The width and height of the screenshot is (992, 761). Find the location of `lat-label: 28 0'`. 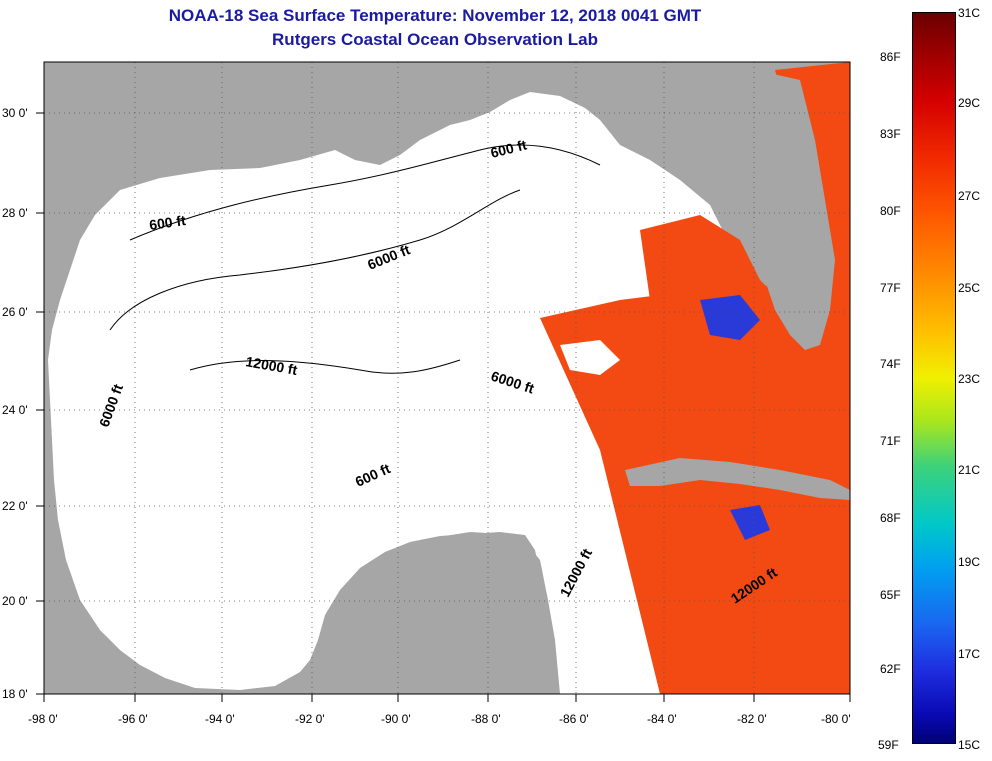

lat-label: 28 0' is located at coordinates (15, 213).